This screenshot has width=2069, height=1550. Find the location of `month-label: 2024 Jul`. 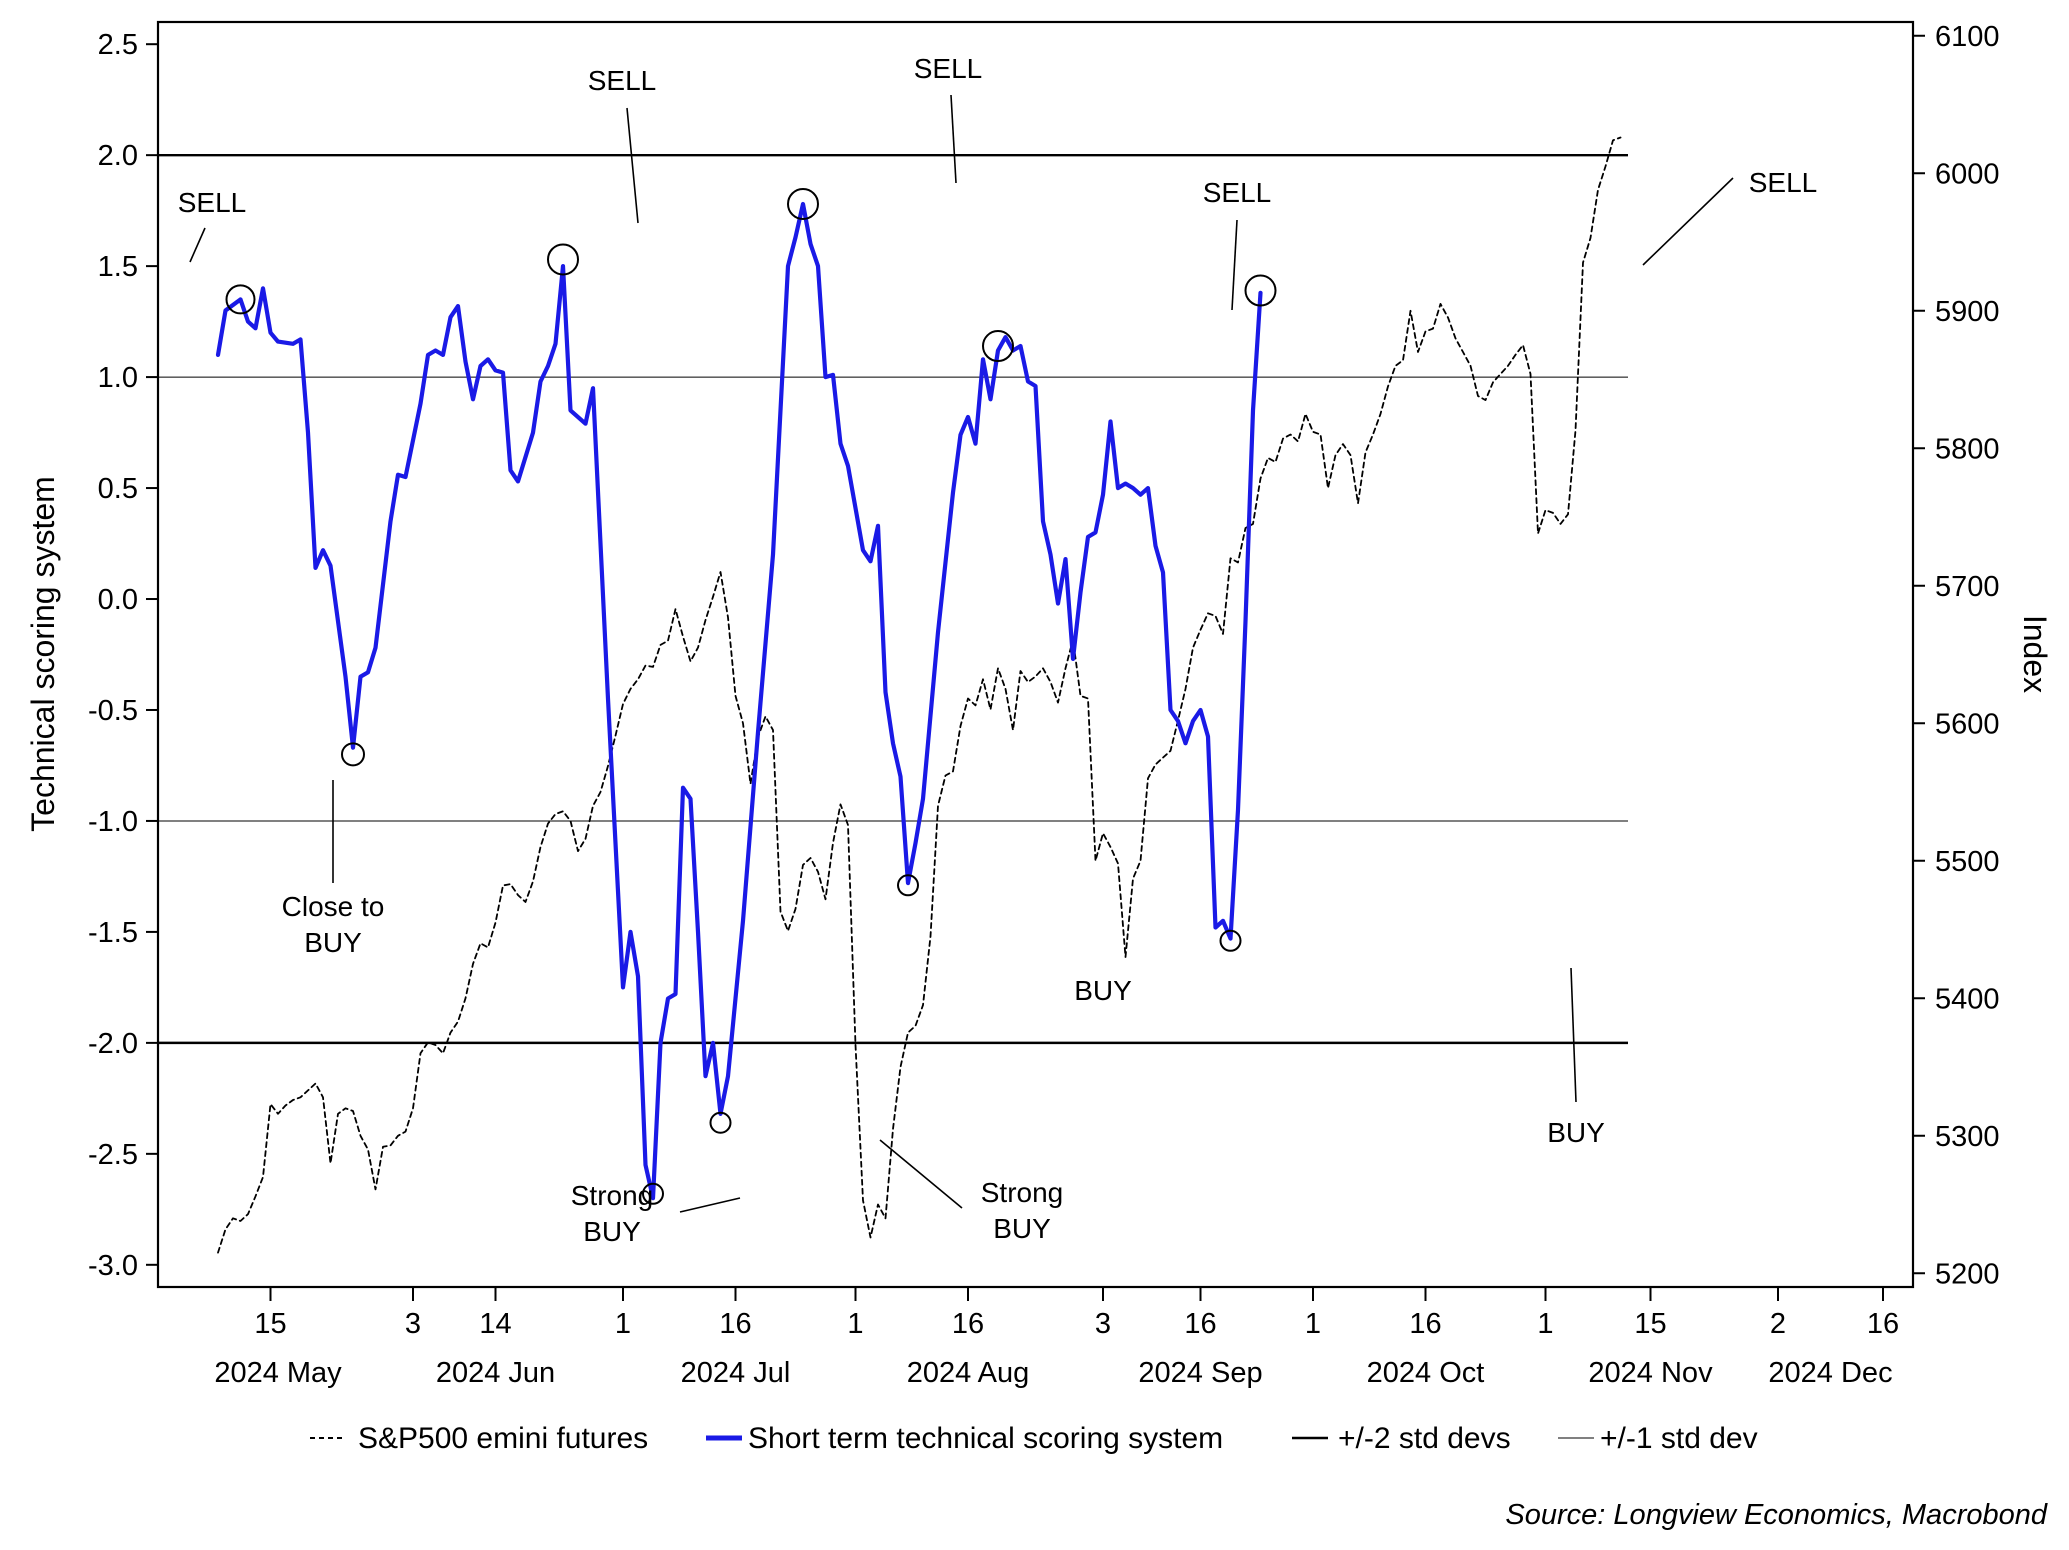

month-label: 2024 Jul is located at coordinates (736, 1373).